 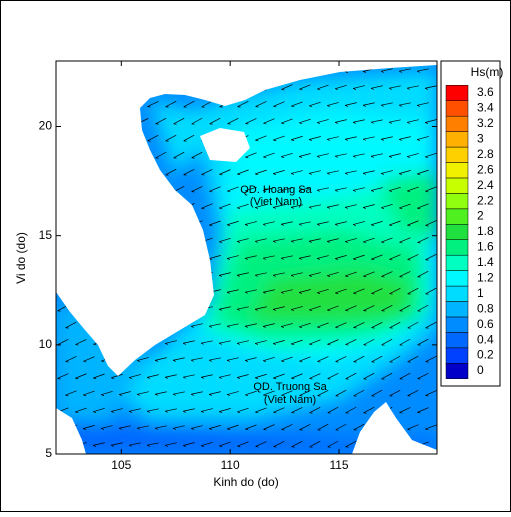 What do you see at coordinates (21, 258) in the screenshot?
I see `y-axis-label: Vi do (do)` at bounding box center [21, 258].